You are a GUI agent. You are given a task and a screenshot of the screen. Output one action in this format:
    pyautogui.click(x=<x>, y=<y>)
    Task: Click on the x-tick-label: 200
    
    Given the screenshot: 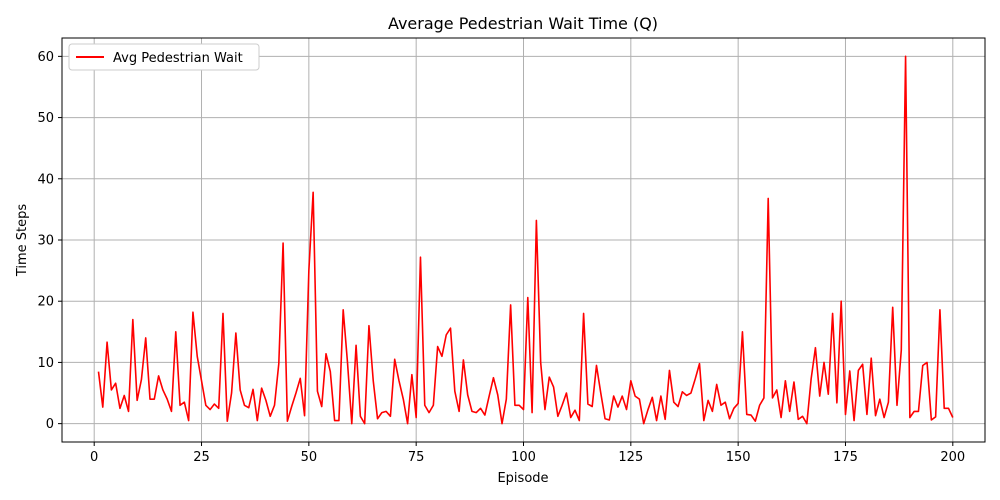 What is the action you would take?
    pyautogui.click(x=952, y=457)
    